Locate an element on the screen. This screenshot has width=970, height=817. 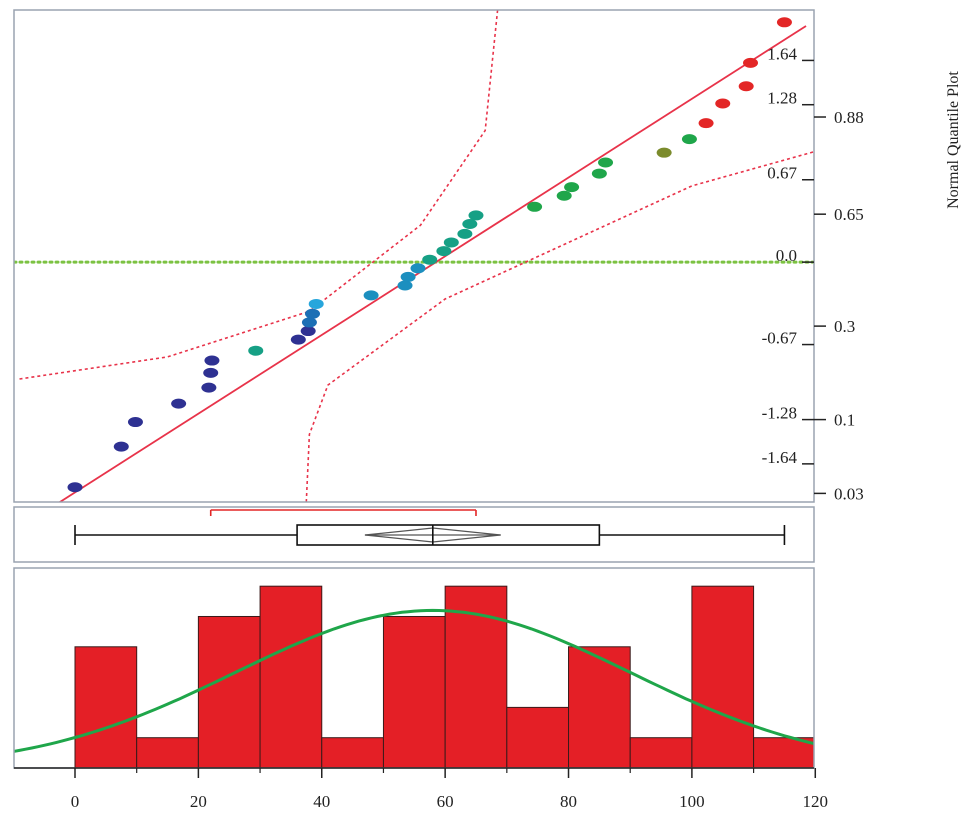
x-tick-label-0: 0 is located at coordinates (75, 801).